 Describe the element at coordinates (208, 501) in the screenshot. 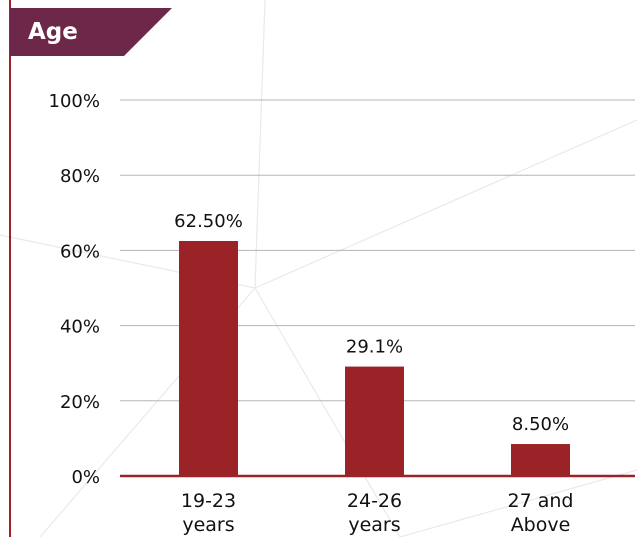

I see `x-tick-label: 19-23` at that location.